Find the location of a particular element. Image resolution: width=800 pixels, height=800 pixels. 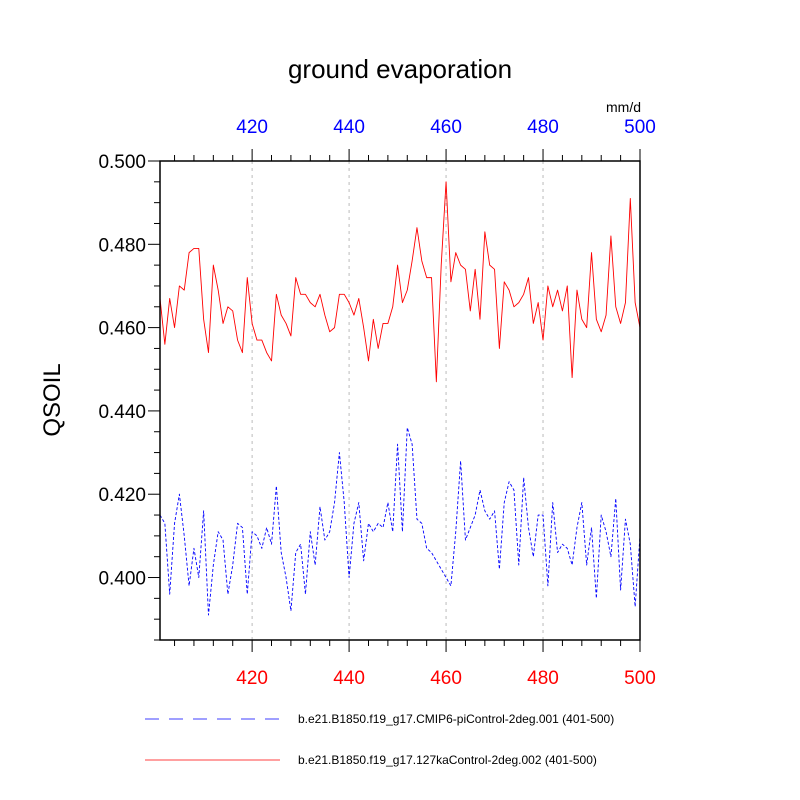

x-tick-label-bottom-500: 500 is located at coordinates (640, 678).